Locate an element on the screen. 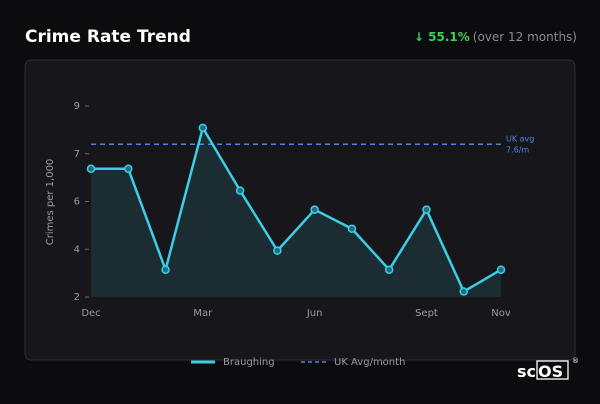 Image resolution: width=600 pixels, height=404 pixels. change-summary: ↓ 55.1% (over 12 months) is located at coordinates (495, 37).